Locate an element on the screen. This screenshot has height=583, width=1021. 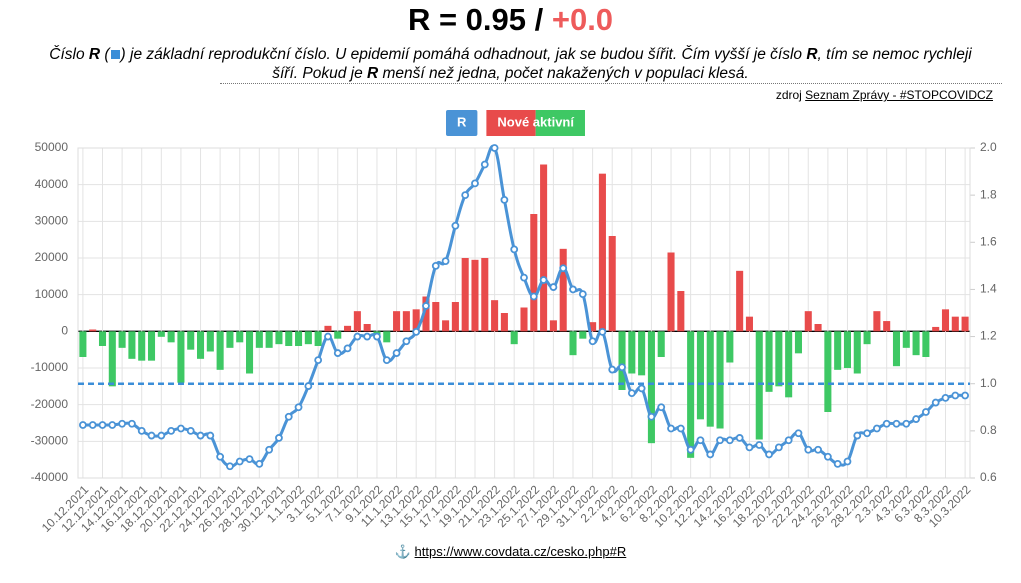
y-tick-label: -40000 is located at coordinates (50, 477).